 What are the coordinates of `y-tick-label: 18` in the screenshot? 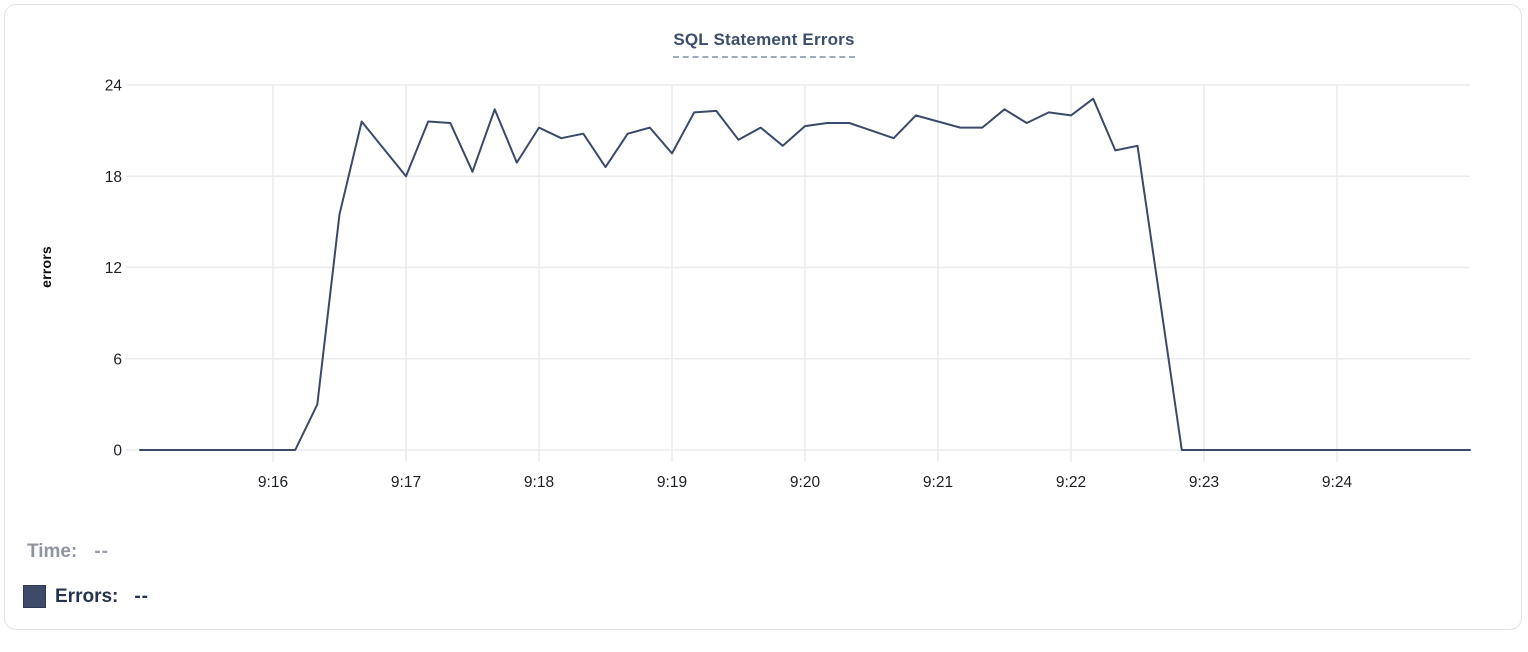 It's located at (113, 177).